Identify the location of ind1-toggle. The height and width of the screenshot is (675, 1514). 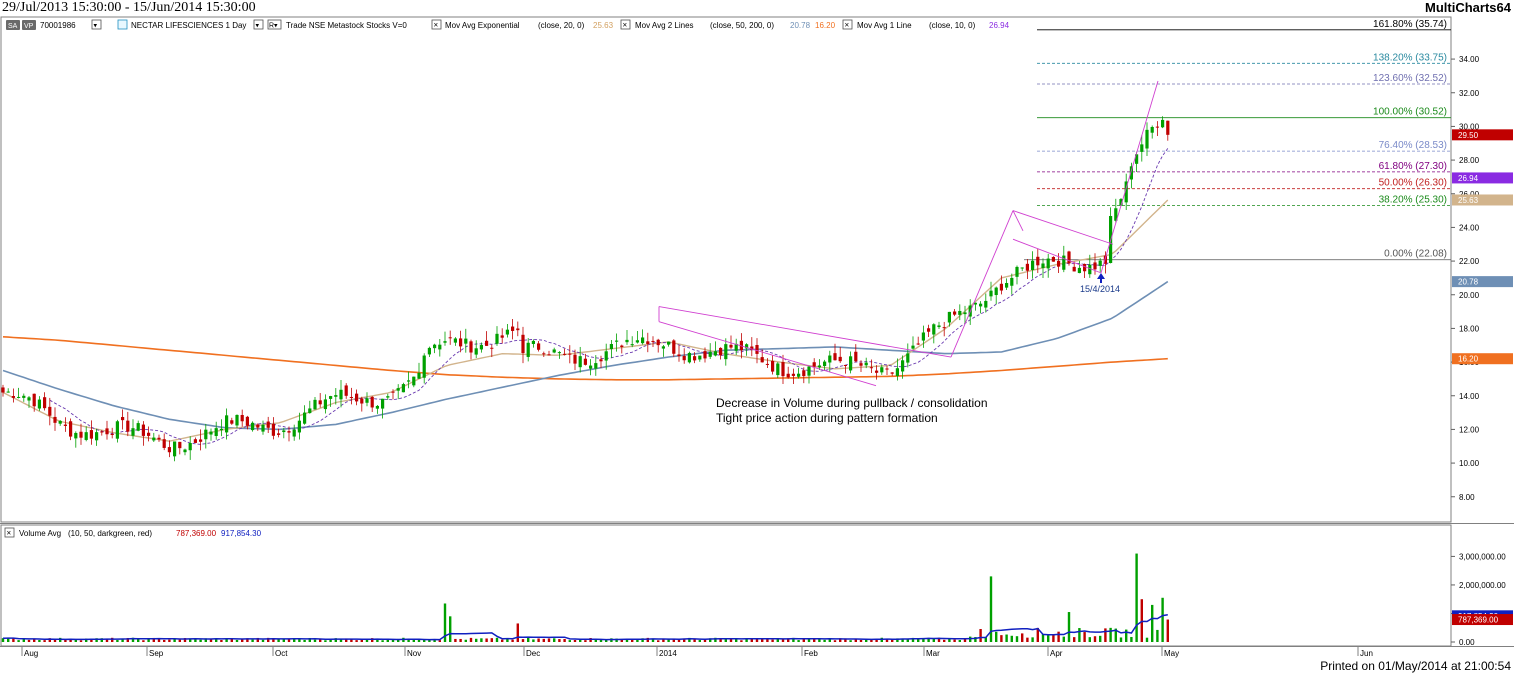
(436, 24).